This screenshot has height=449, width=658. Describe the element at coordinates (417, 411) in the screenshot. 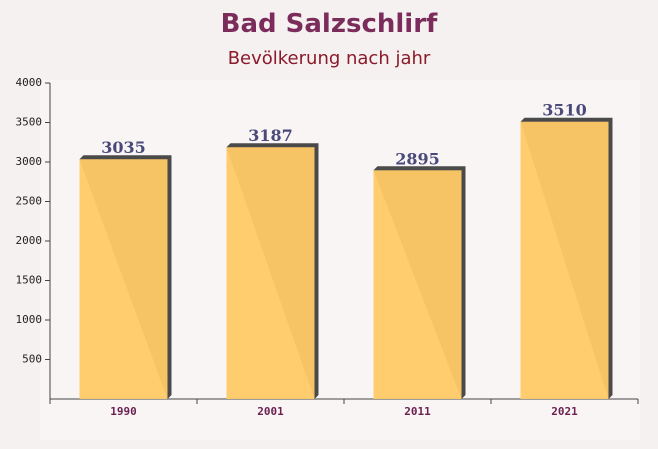

I see `x-tick-label: 2011` at that location.